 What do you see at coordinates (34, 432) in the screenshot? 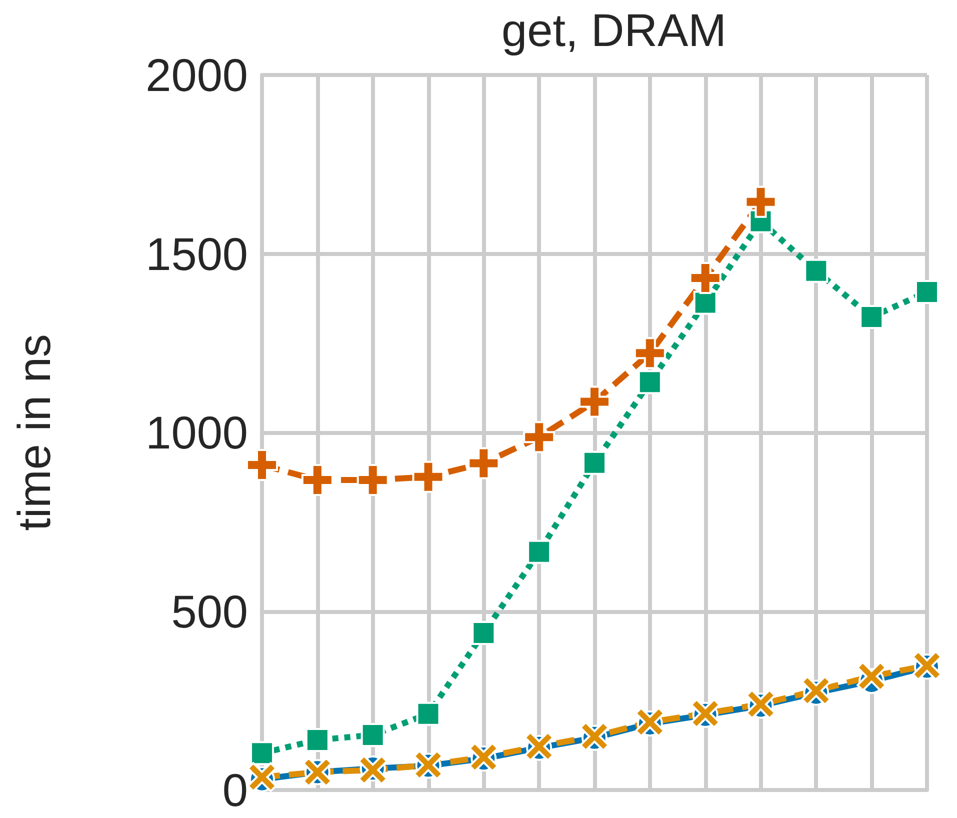
I see `y-axis-title: time in ns` at bounding box center [34, 432].